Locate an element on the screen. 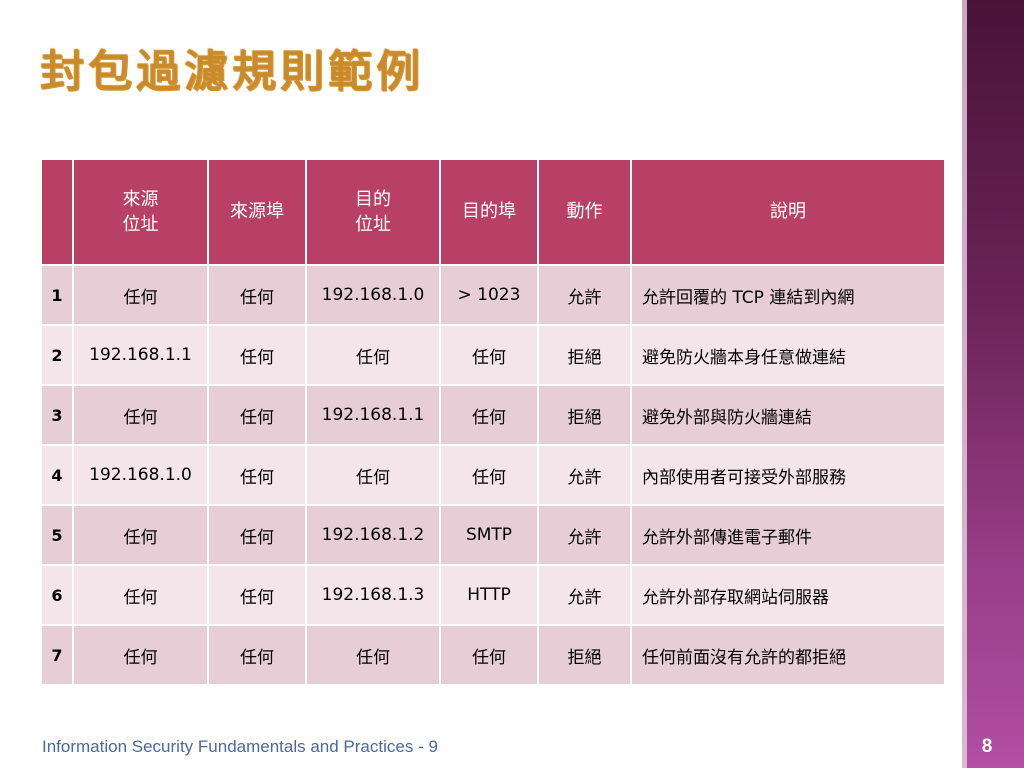  cell-description: 避免防火牆本身任意做連結 is located at coordinates (788, 355).